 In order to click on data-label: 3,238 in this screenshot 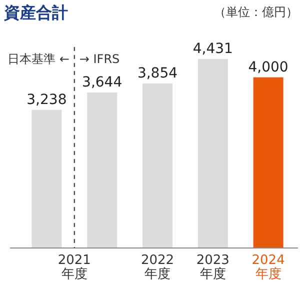, I will do `click(46, 100)`.